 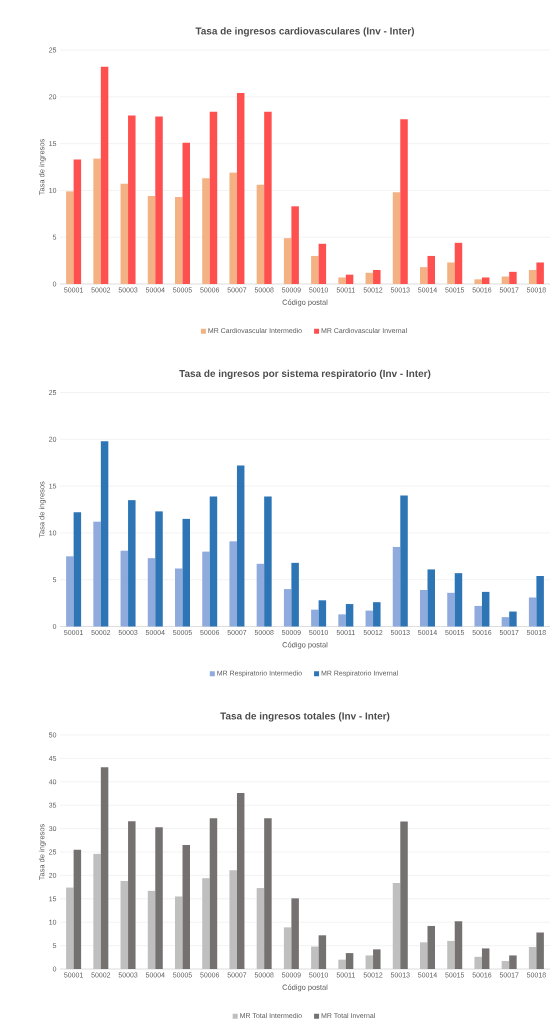 What do you see at coordinates (305, 32) in the screenshot?
I see `chart-title: Tasa de ingresos cardiovasculares (Inv - Inter)` at bounding box center [305, 32].